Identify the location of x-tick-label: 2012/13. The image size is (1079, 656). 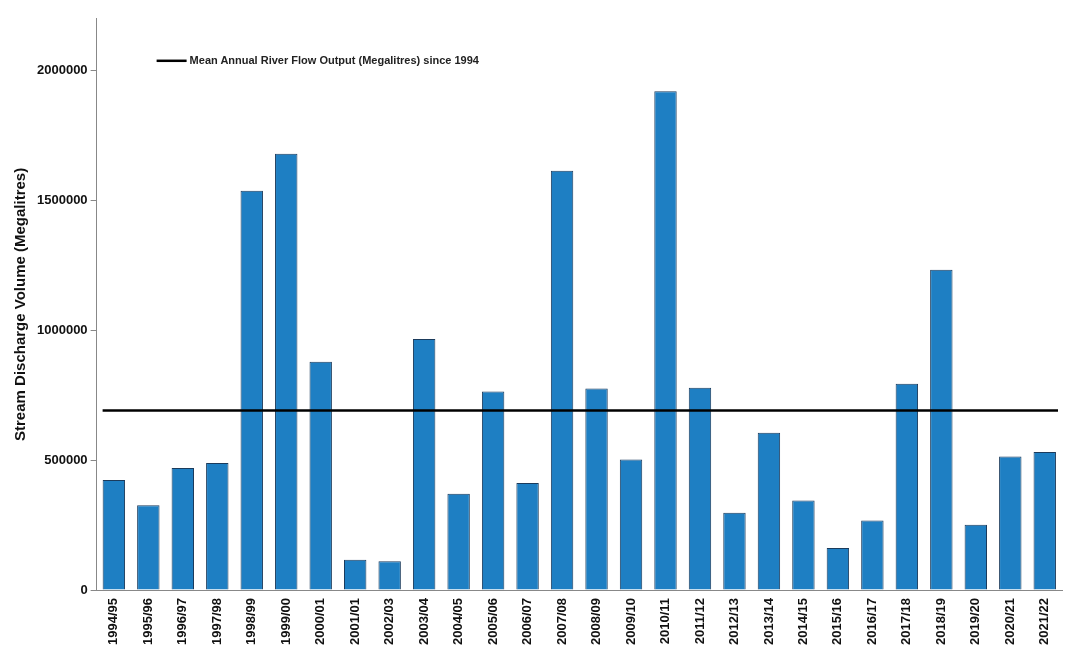
(734, 622).